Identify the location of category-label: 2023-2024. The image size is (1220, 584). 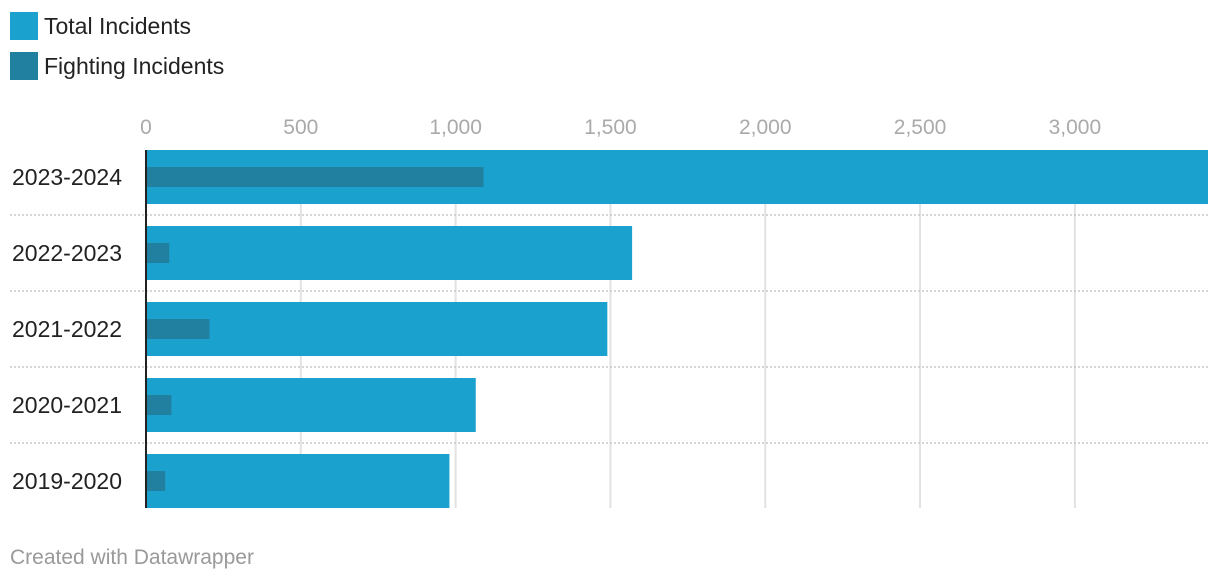
(67, 177).